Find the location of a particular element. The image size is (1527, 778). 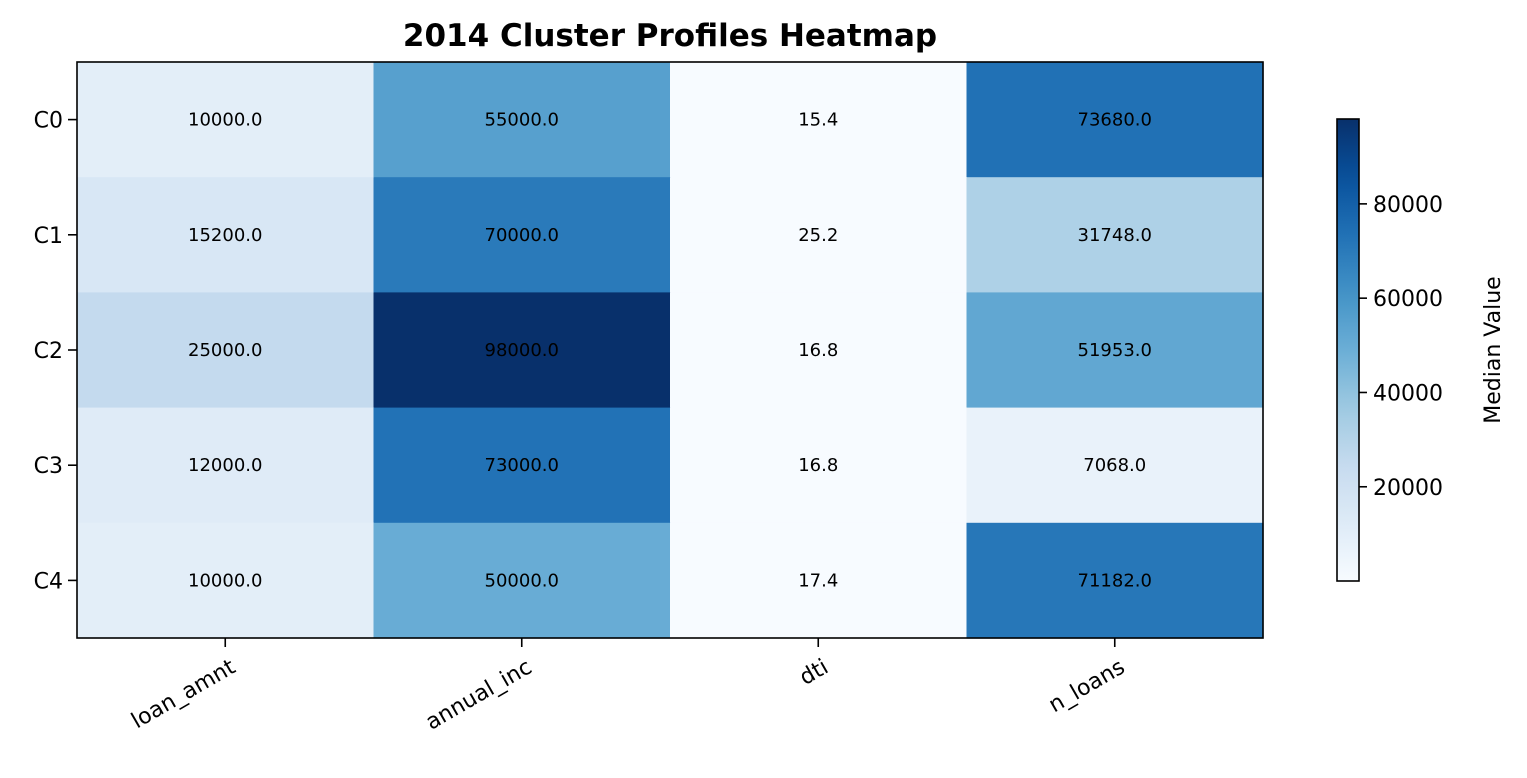

cell-value-label: 73680.0 is located at coordinates (1115, 120).